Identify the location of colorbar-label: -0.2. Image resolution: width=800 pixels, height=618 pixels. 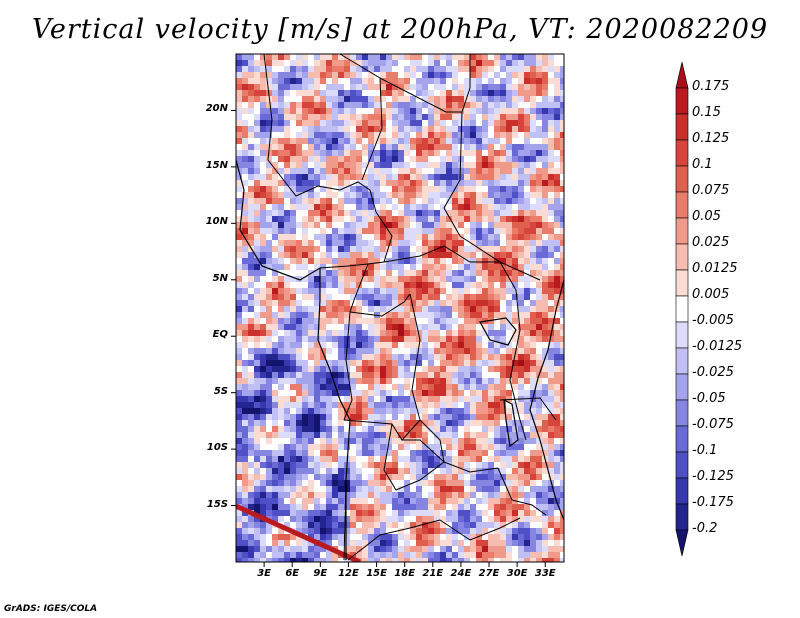
(705, 528).